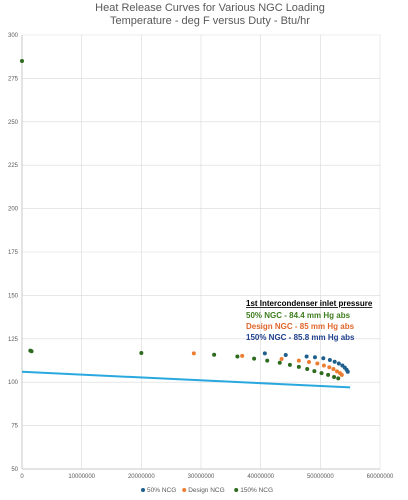 The width and height of the screenshot is (408, 500). What do you see at coordinates (81, 477) in the screenshot?
I see `x-tick-label: 10000000` at bounding box center [81, 477].